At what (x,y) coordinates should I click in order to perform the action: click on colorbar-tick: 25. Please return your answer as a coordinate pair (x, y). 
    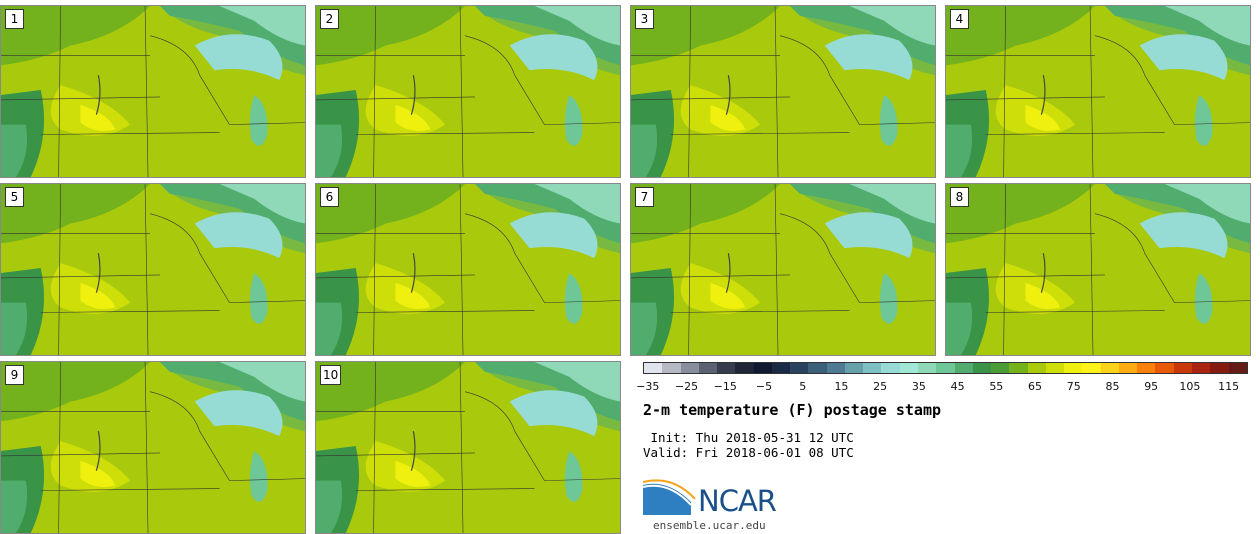
    Looking at the image, I should click on (880, 386).